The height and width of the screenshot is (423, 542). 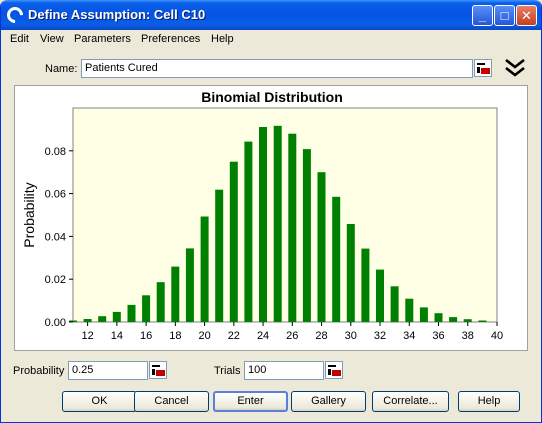 I want to click on chart-title: Binomial Distribution, so click(x=272, y=97).